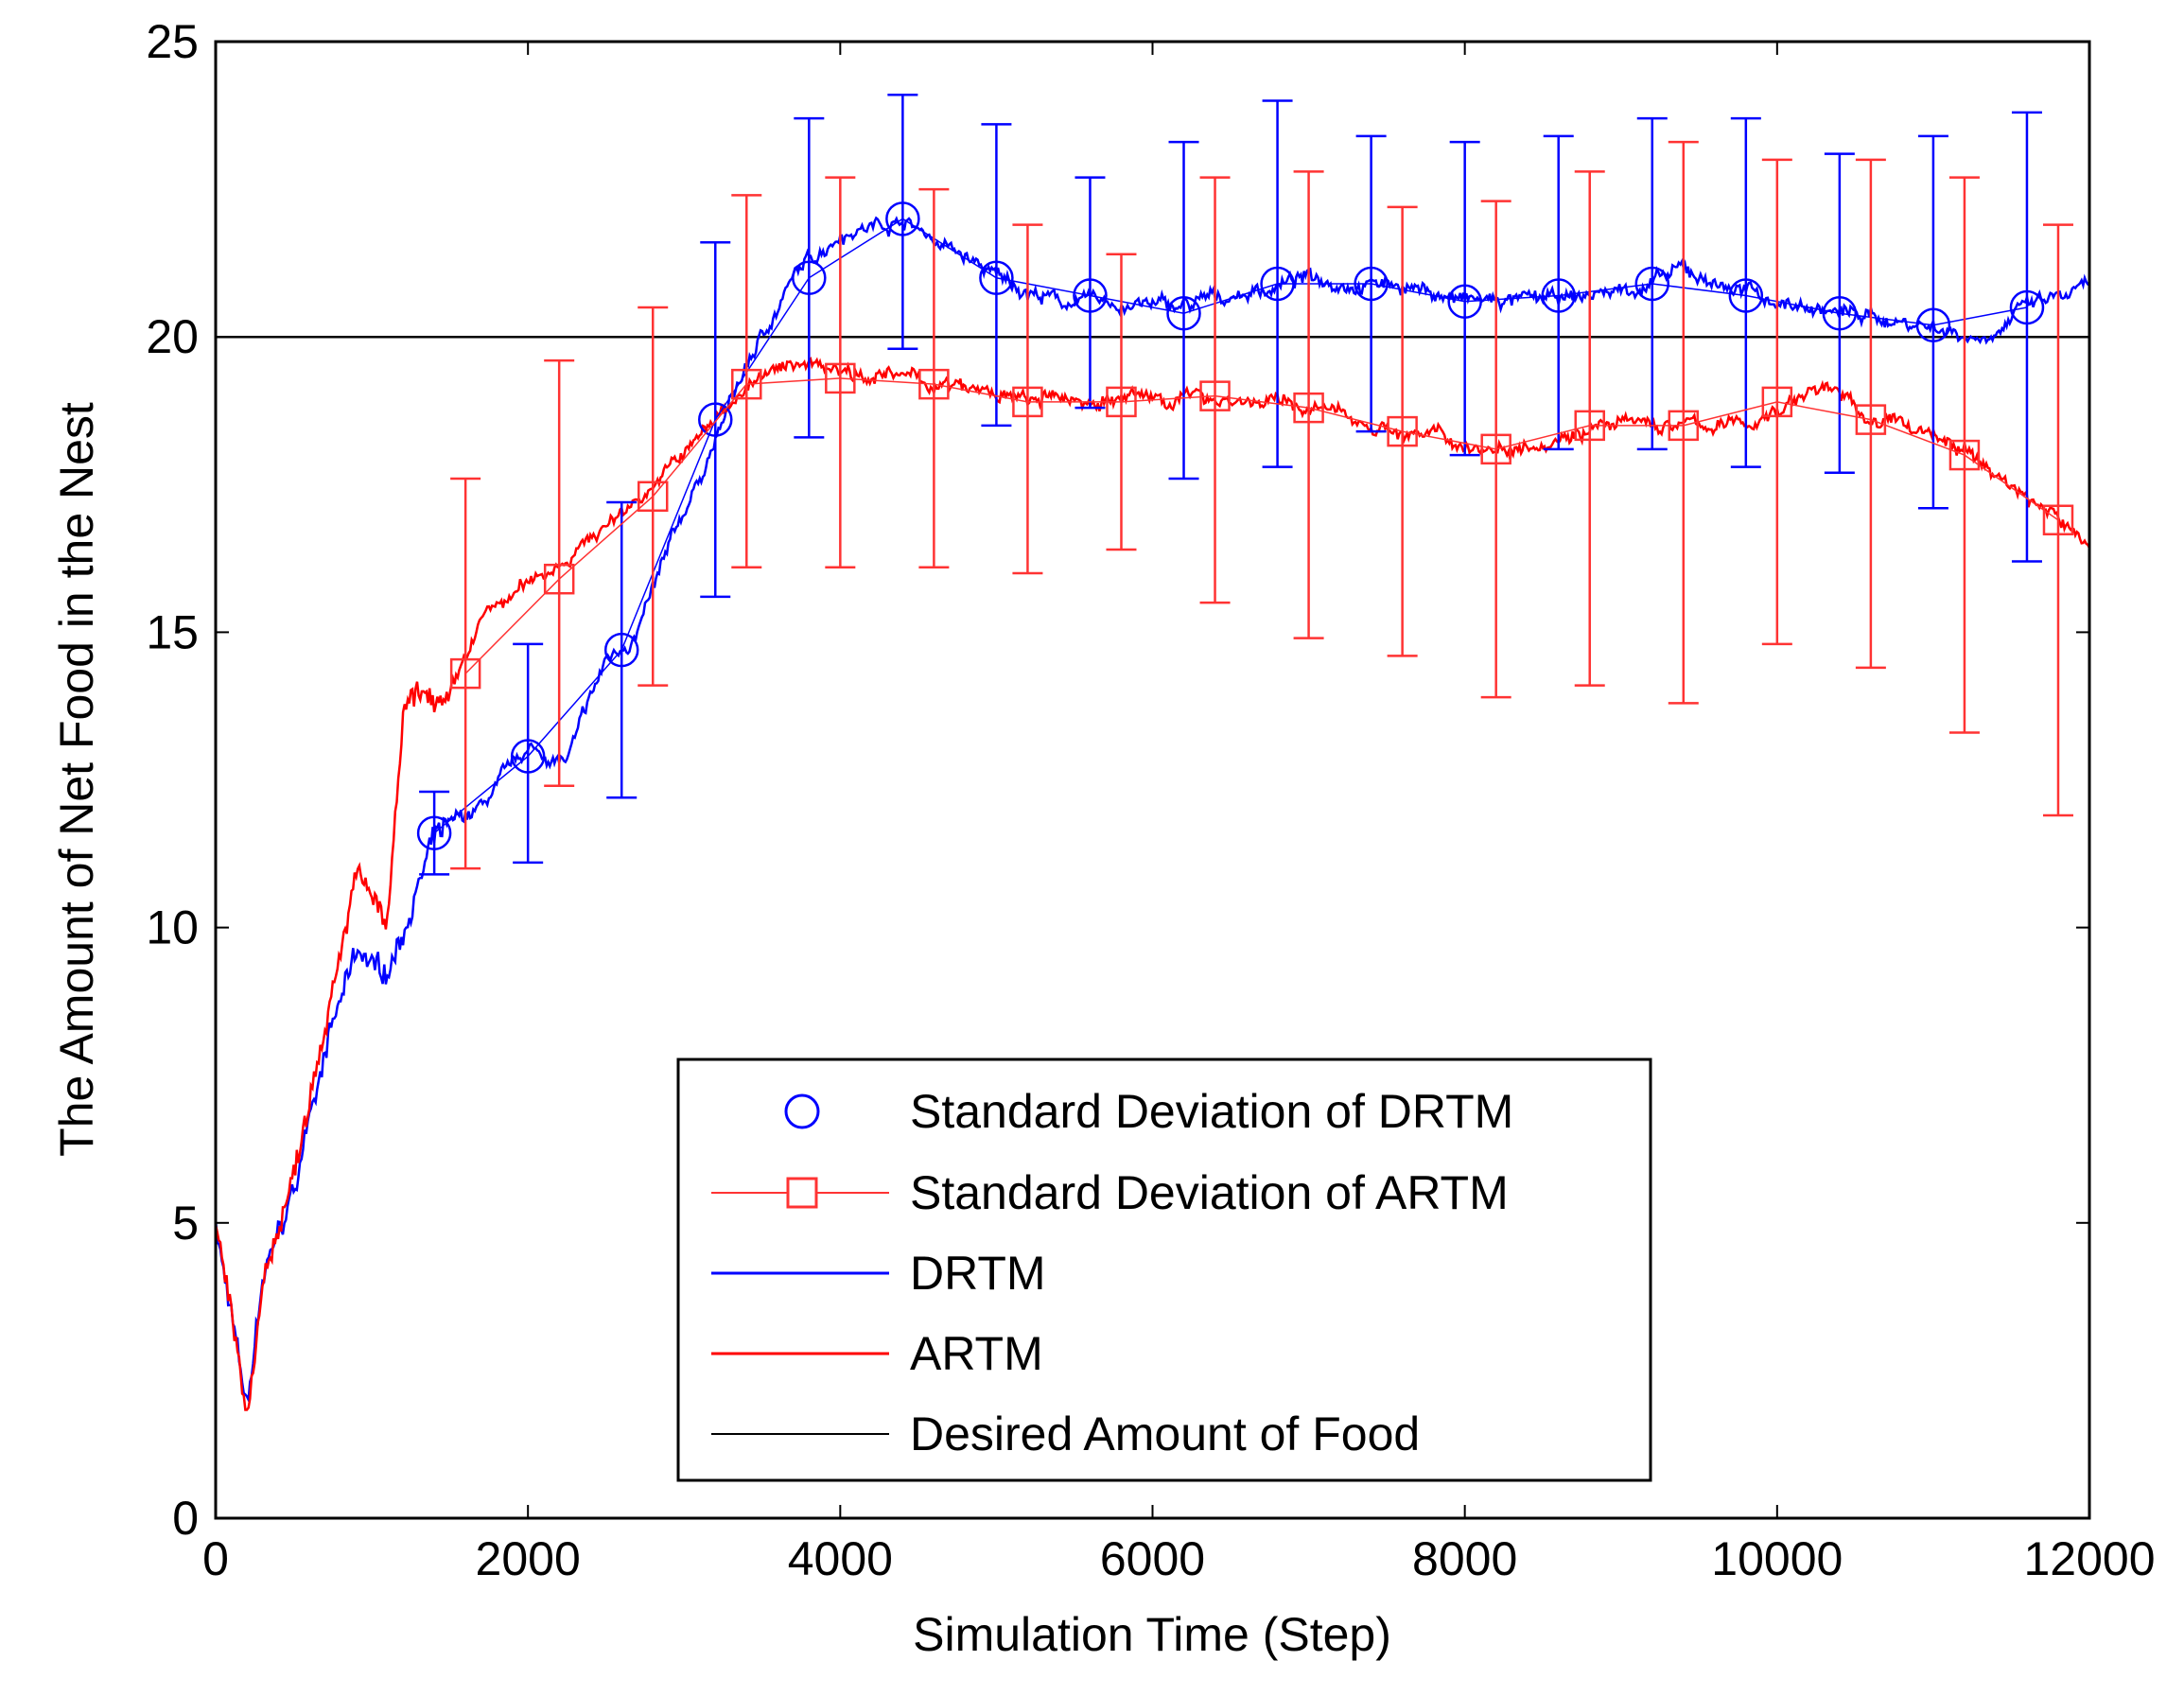 This screenshot has height=1696, width=2184. What do you see at coordinates (185, 1223) in the screenshot?
I see `y-tick-label: 5` at bounding box center [185, 1223].